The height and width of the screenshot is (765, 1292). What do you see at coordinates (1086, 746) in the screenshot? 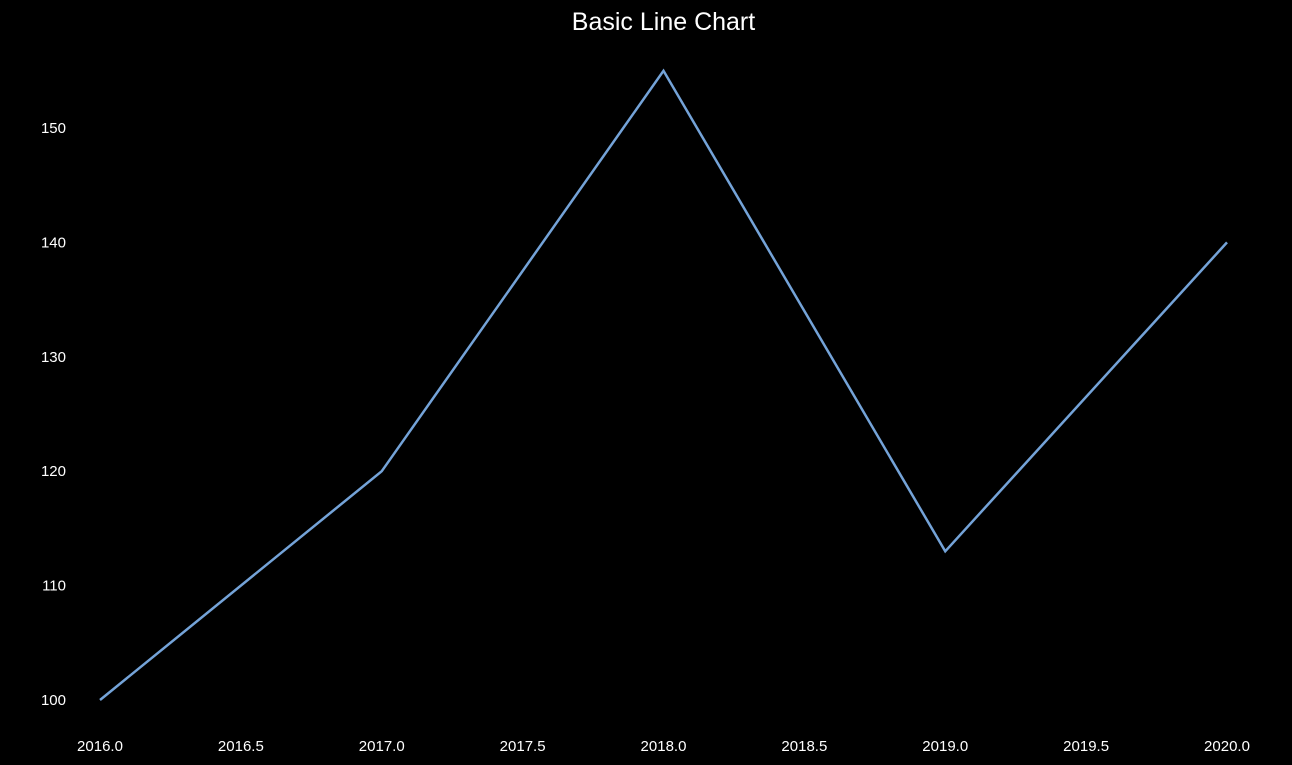
I see `x-tick-label: 2019.5` at bounding box center [1086, 746].